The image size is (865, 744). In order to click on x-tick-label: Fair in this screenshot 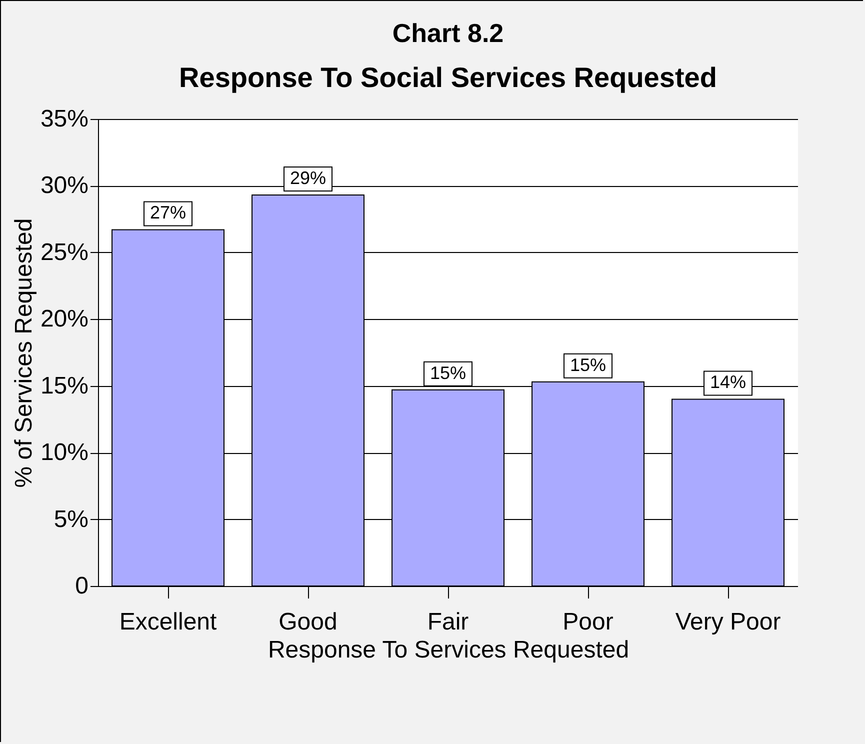, I will do `click(448, 622)`.